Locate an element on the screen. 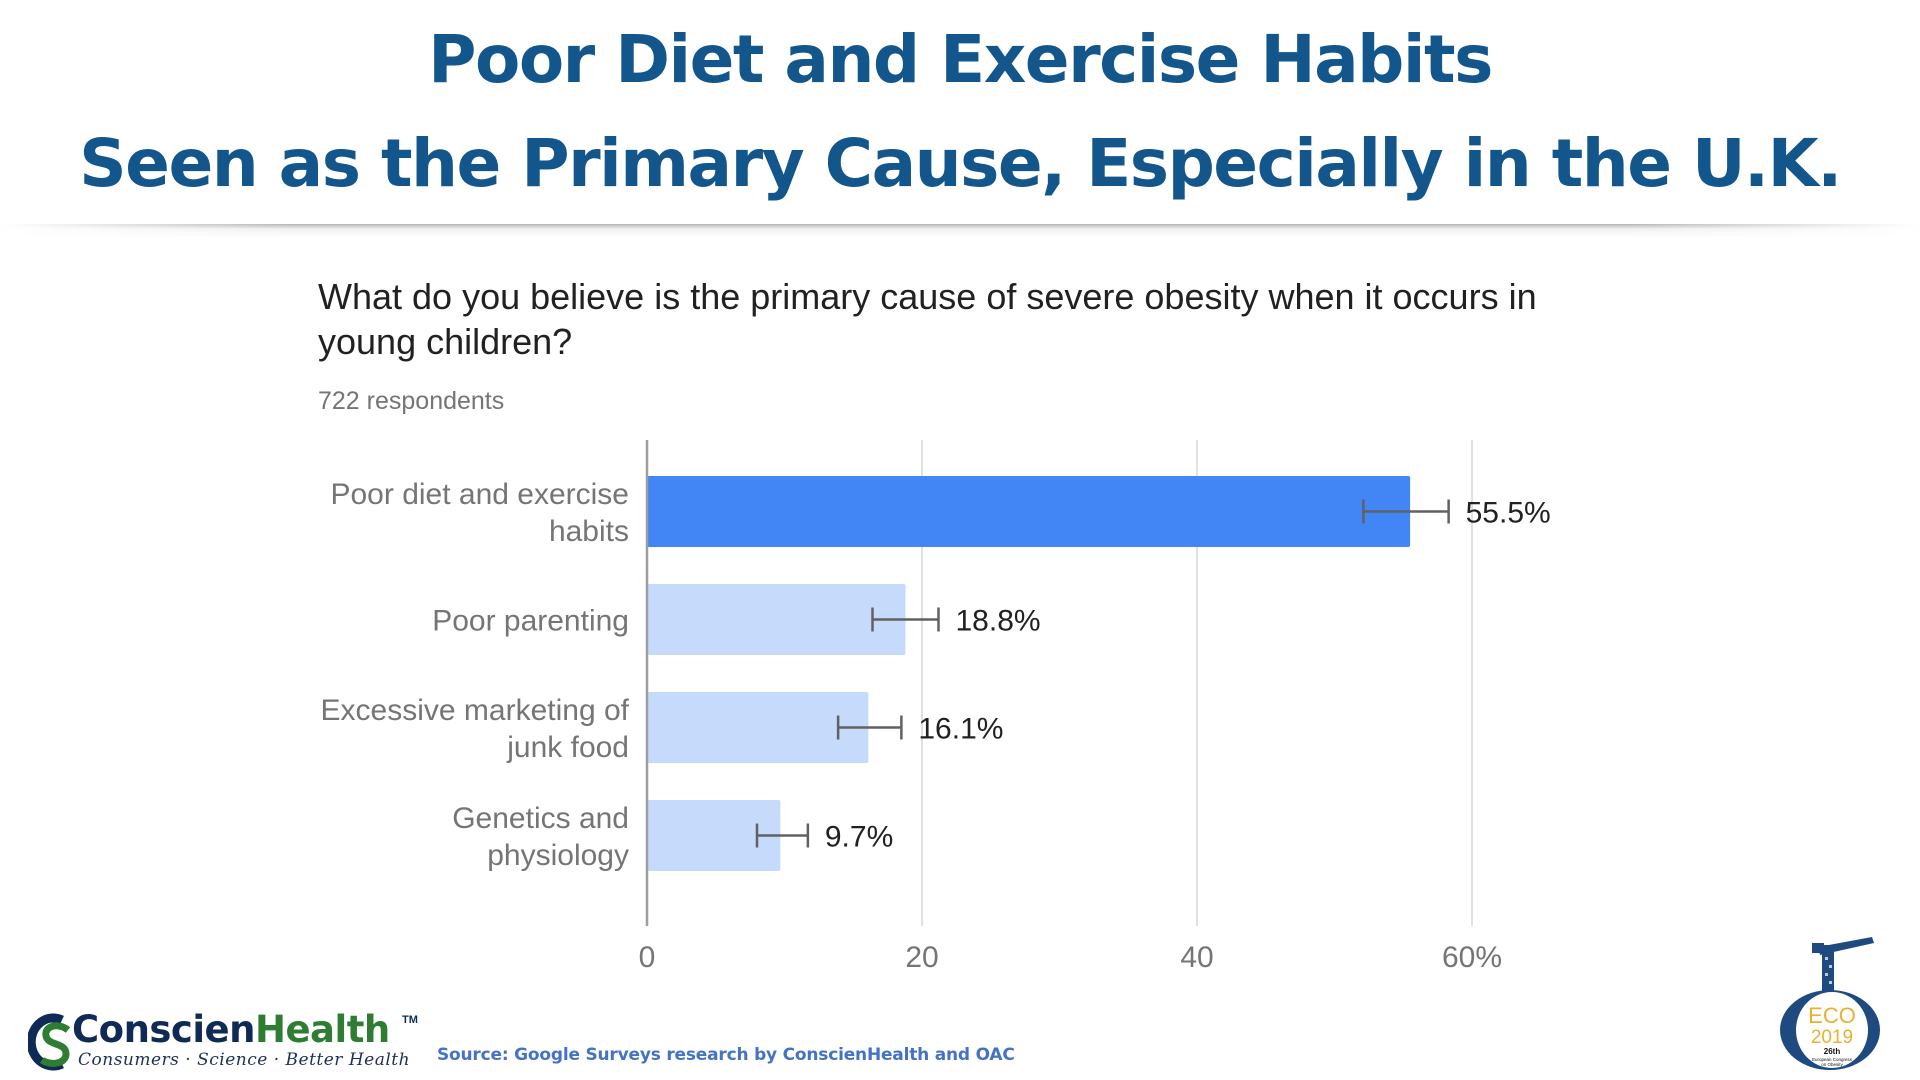 This screenshot has width=1920, height=1080. eco-year: 2019 is located at coordinates (1832, 1037).